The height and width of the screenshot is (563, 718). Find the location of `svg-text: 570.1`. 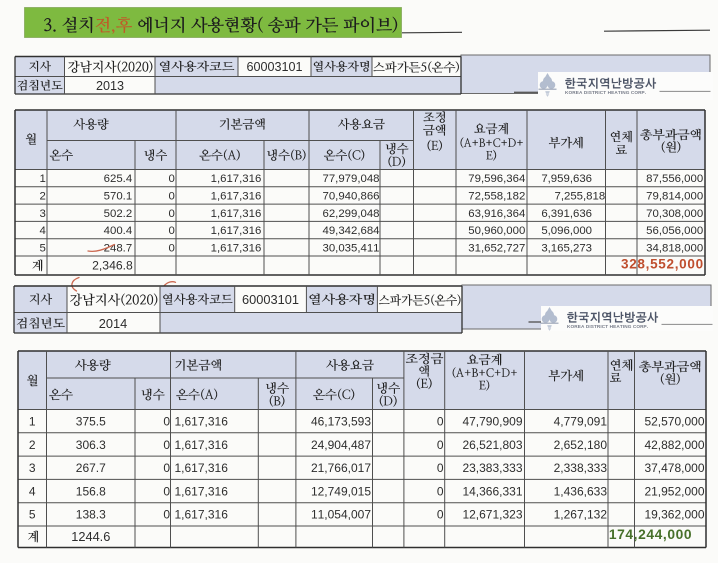

svg-text: 570.1 is located at coordinates (118, 197).